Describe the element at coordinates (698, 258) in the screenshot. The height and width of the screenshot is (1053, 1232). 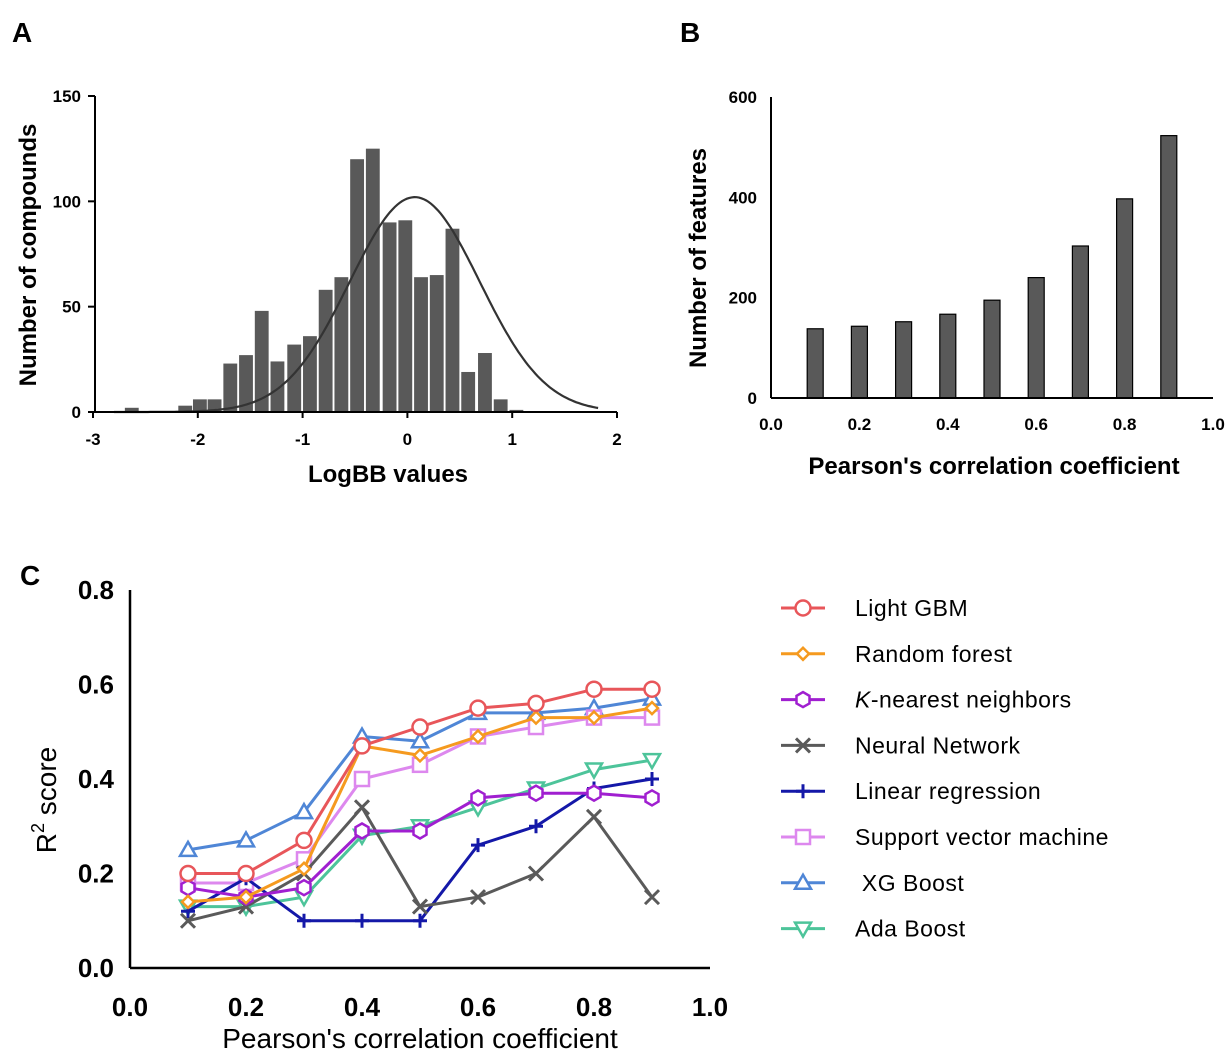
I see `y-axis-label: Number of features` at that location.